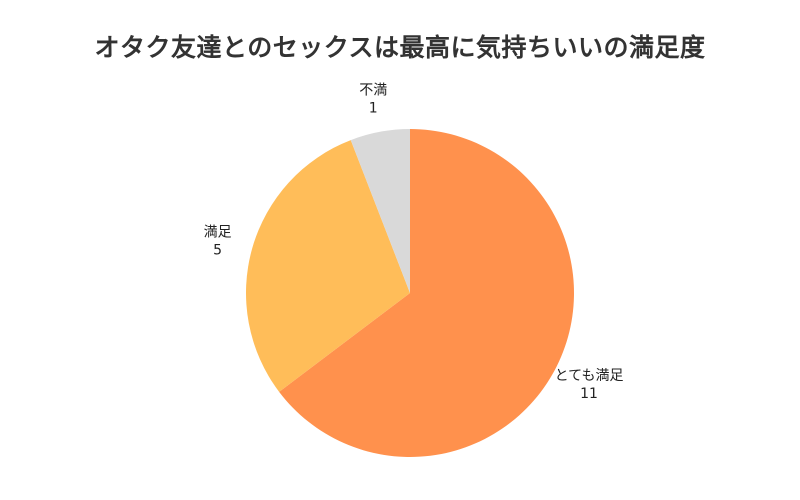  I want to click on slice-label: 満足, so click(218, 232).